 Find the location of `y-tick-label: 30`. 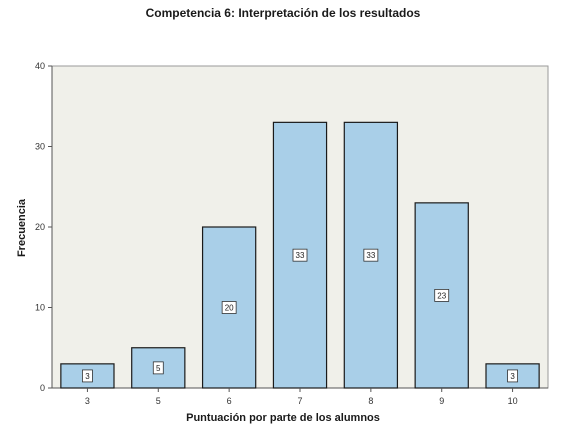

y-tick-label: 30 is located at coordinates (40, 147).